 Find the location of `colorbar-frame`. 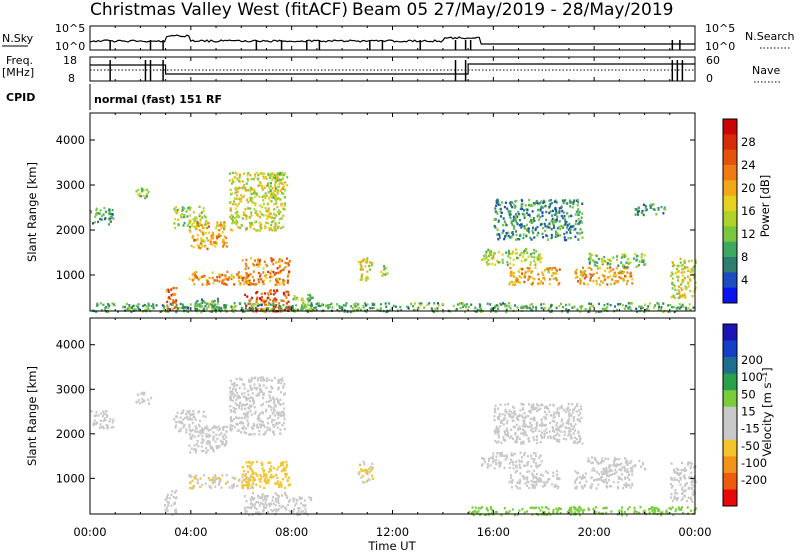

colorbar-frame is located at coordinates (730, 211).